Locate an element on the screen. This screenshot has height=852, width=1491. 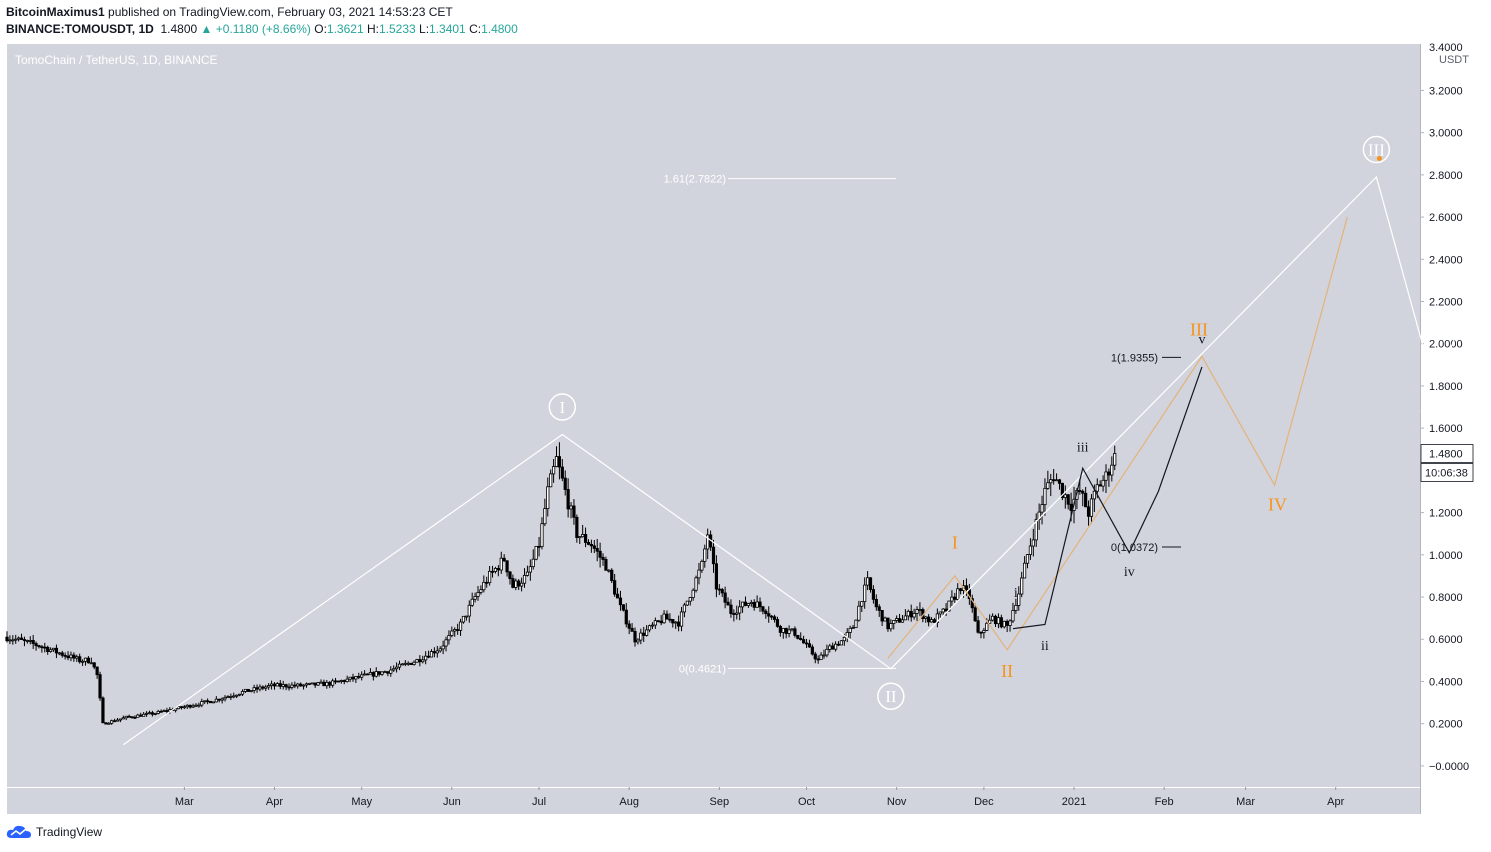
x-tick-label: Sep is located at coordinates (720, 802).